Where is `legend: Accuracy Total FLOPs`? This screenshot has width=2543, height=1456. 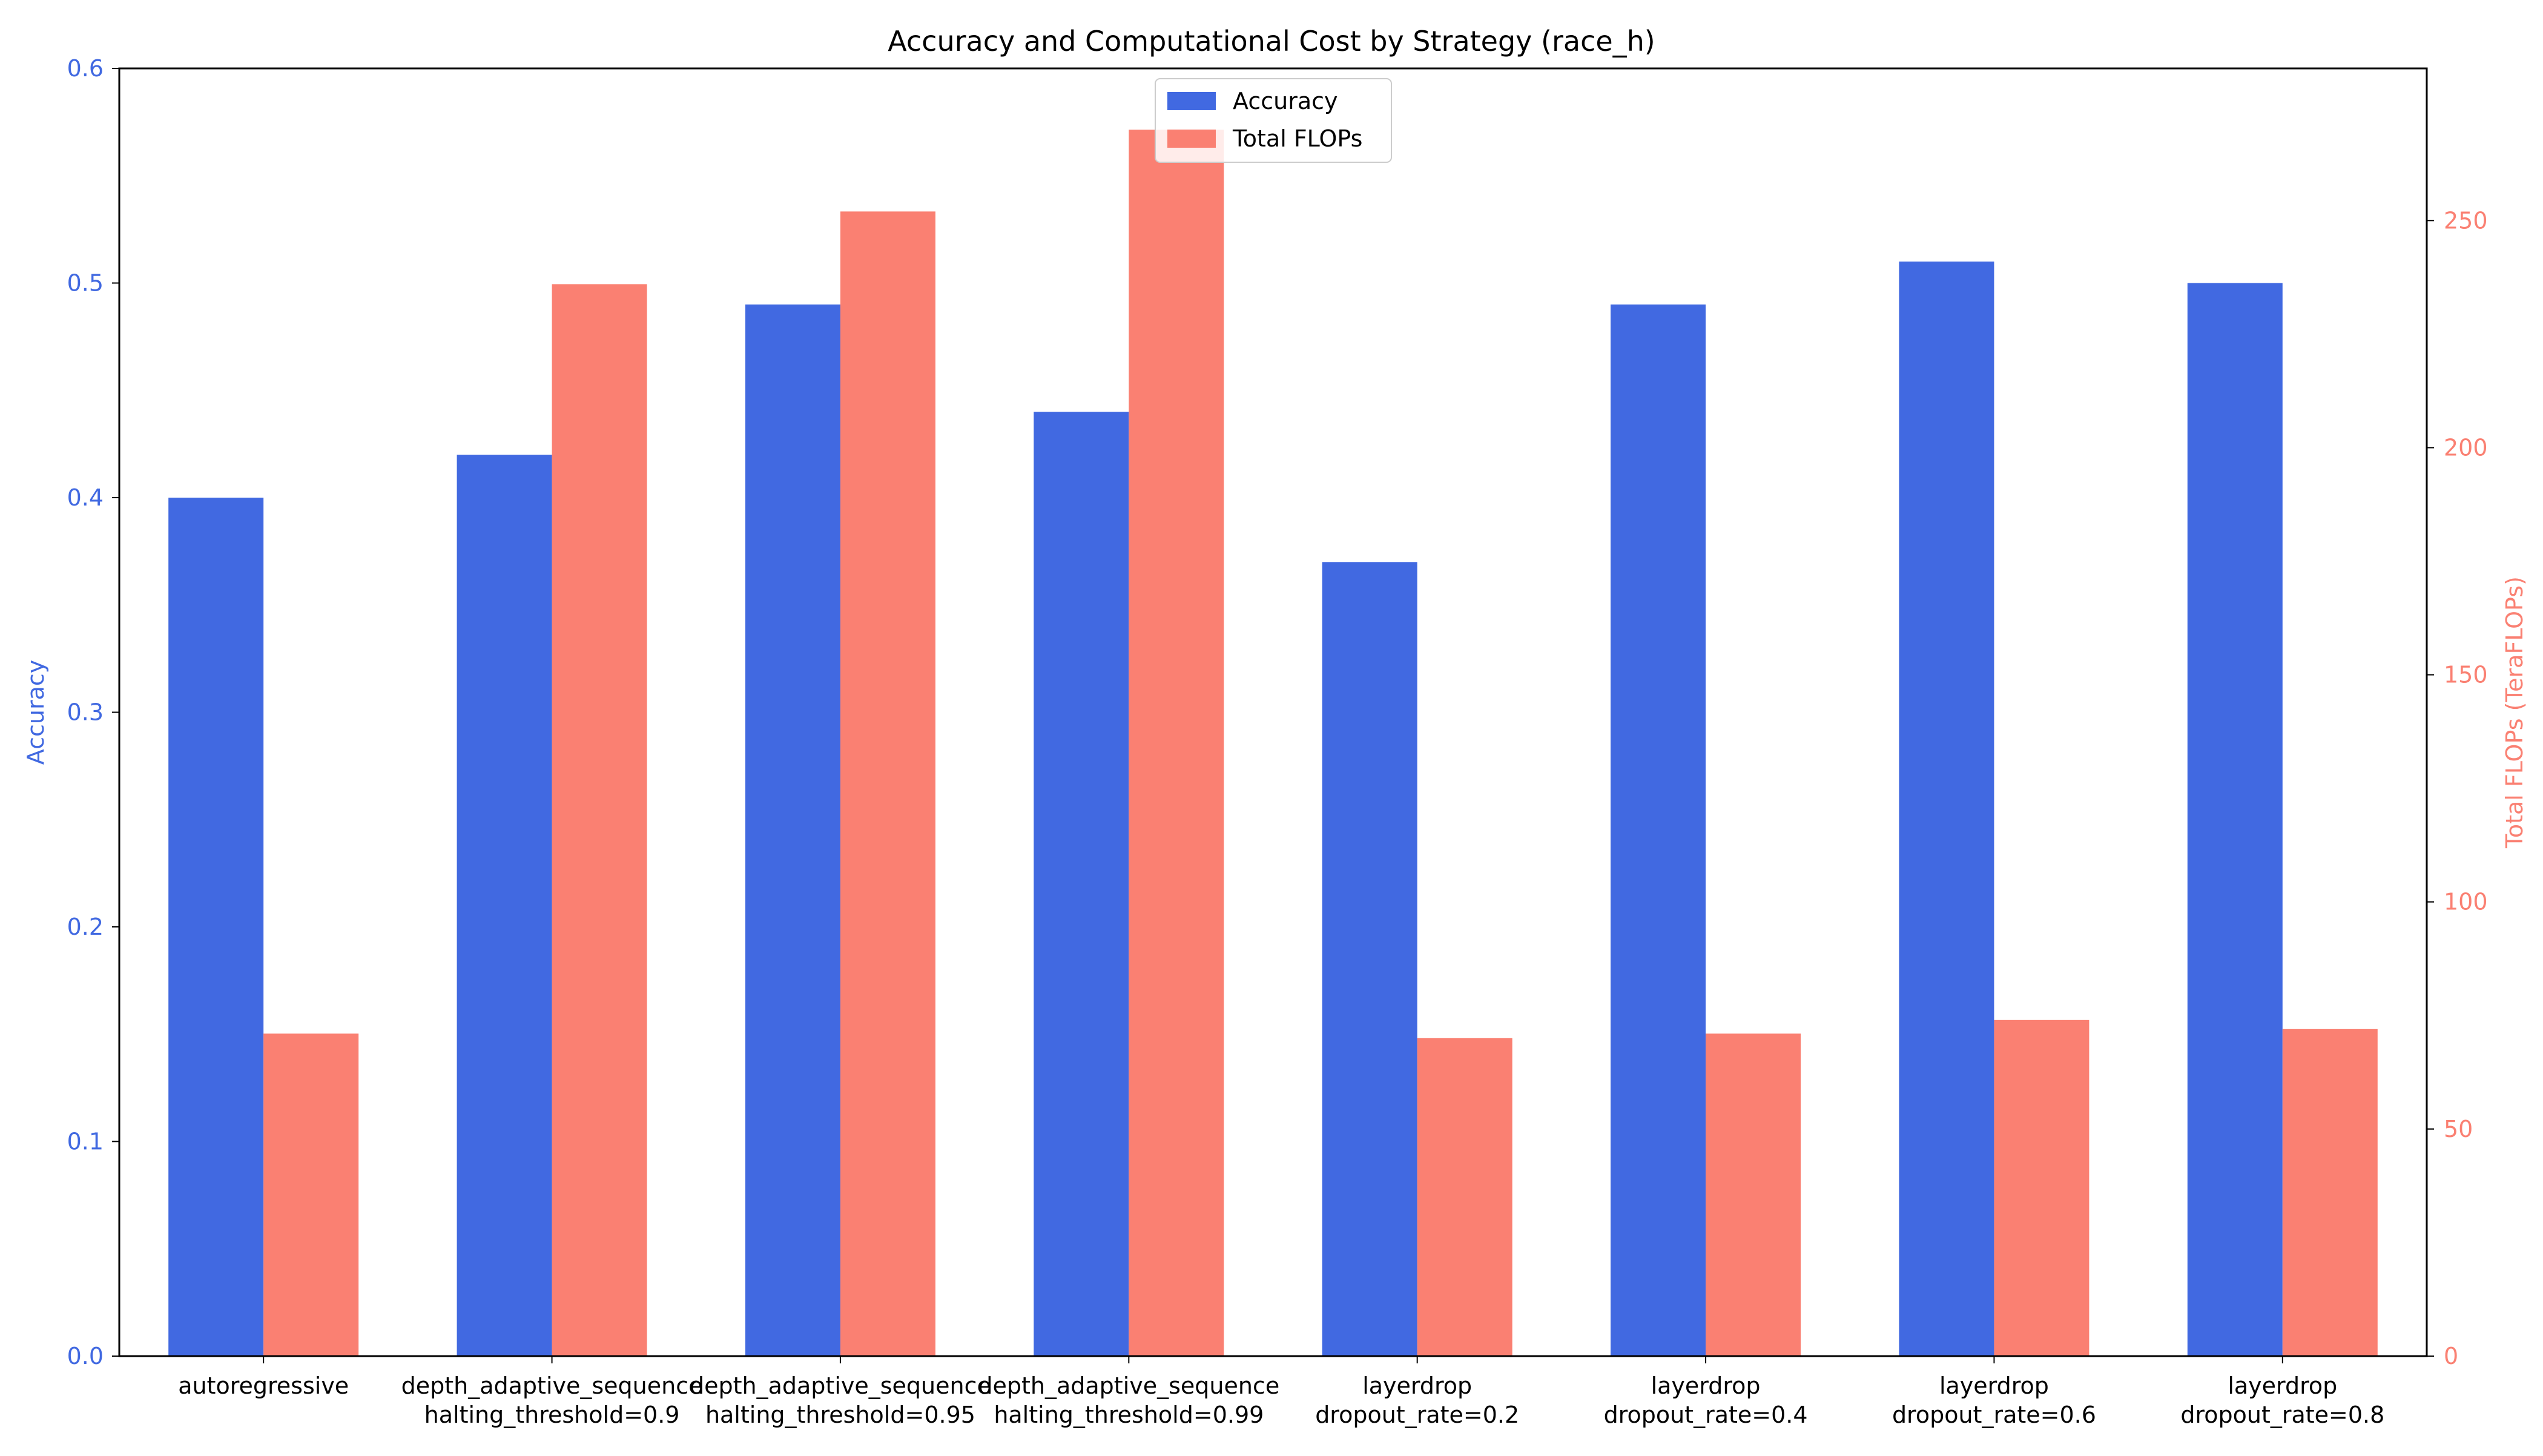 legend: Accuracy Total FLOPs is located at coordinates (1274, 120).